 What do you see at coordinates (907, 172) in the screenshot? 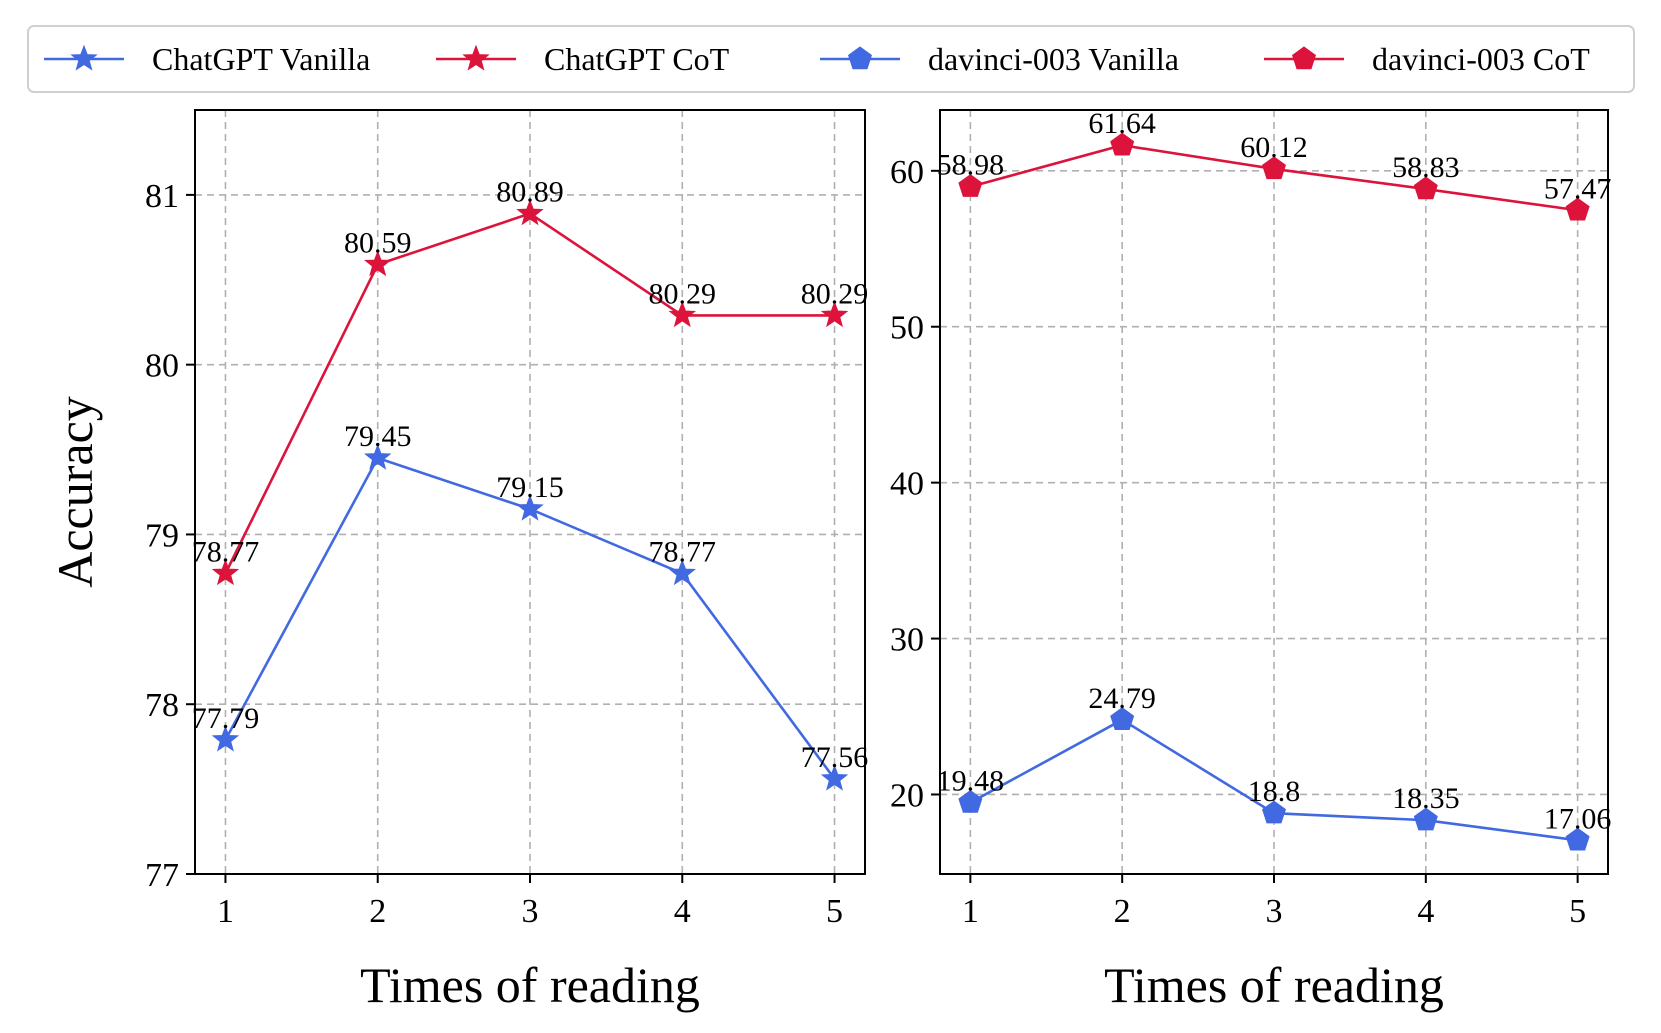
I see `y-tick-label: 60` at bounding box center [907, 172].